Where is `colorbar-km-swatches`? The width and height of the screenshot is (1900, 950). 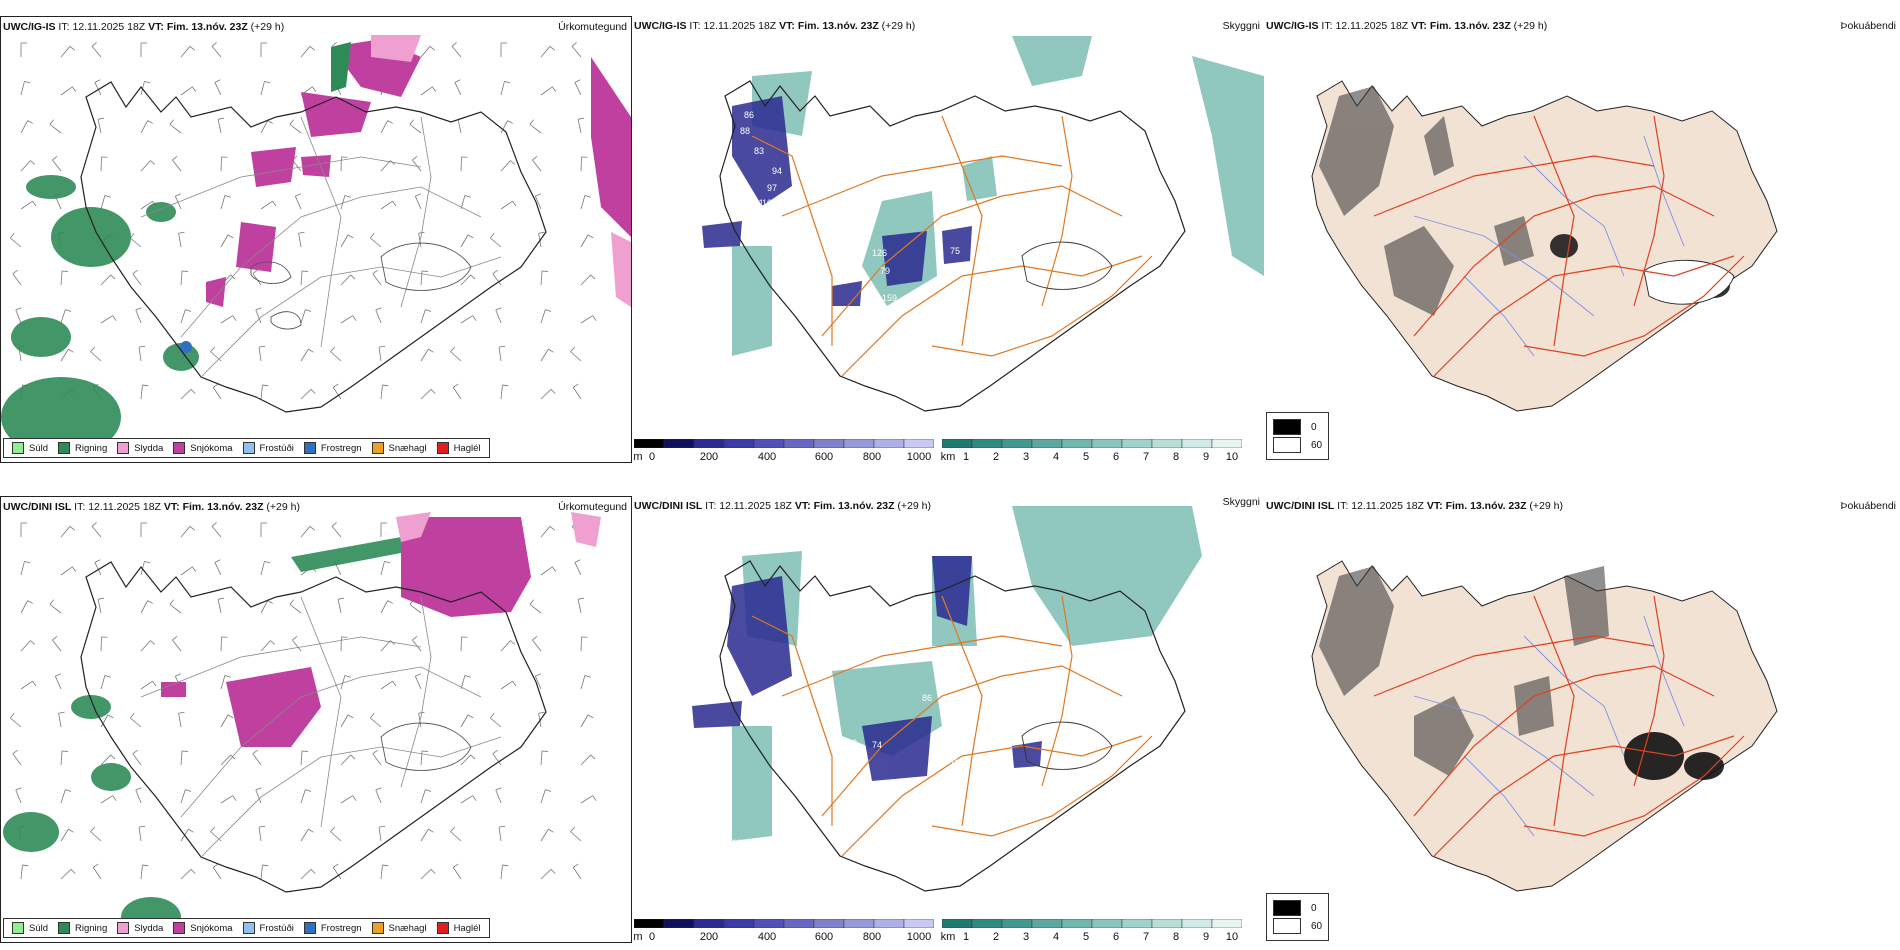 colorbar-km-swatches is located at coordinates (1092, 923).